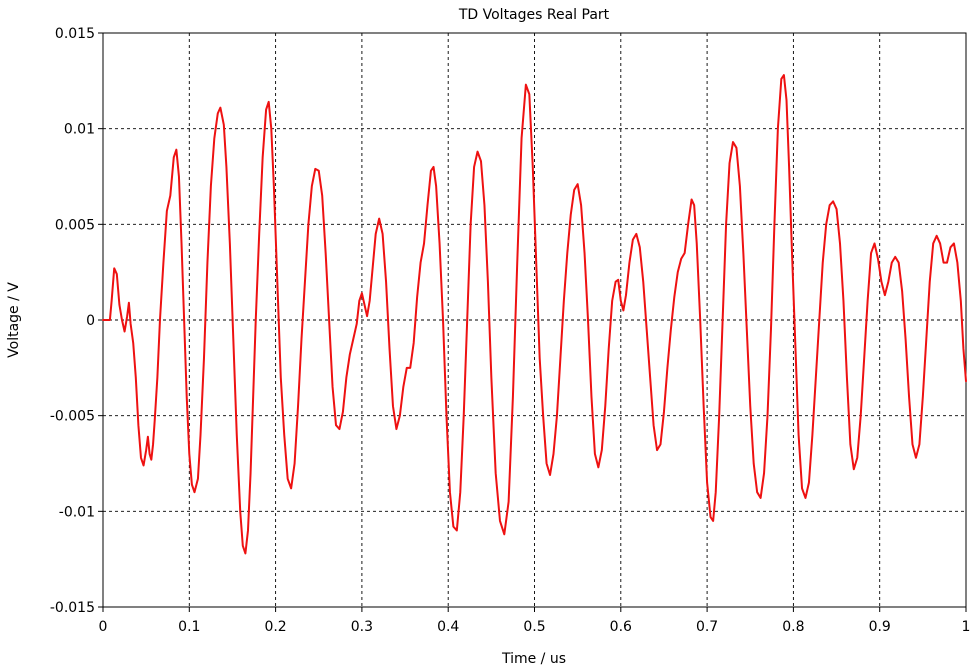  What do you see at coordinates (362, 627) in the screenshot?
I see `x-tick-label: 0.3` at bounding box center [362, 627].